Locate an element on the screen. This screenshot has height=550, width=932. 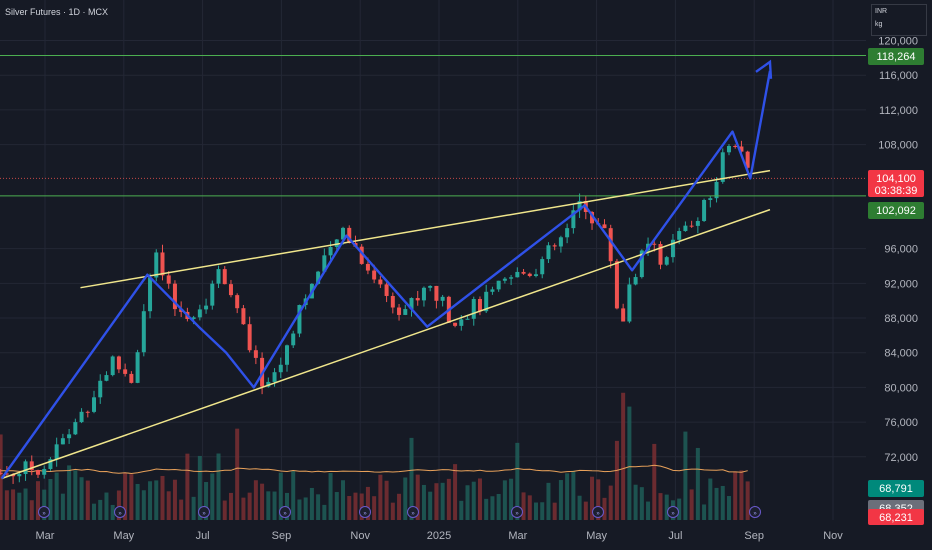
resistance-price-tag is located at coordinates (896, 56).